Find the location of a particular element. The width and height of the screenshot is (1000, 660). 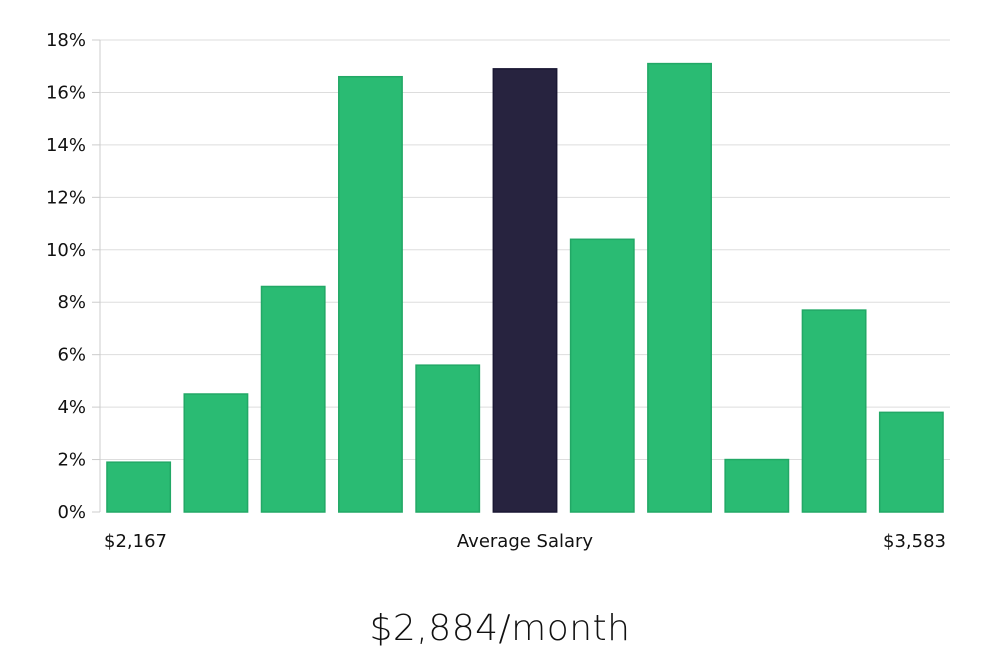

y-tick-label: 2% is located at coordinates (71, 460).